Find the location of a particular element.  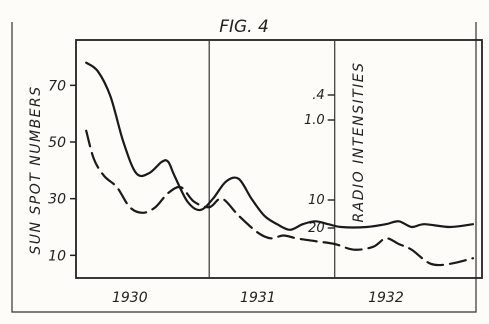

x-tick-label: 1932 is located at coordinates (386, 298).